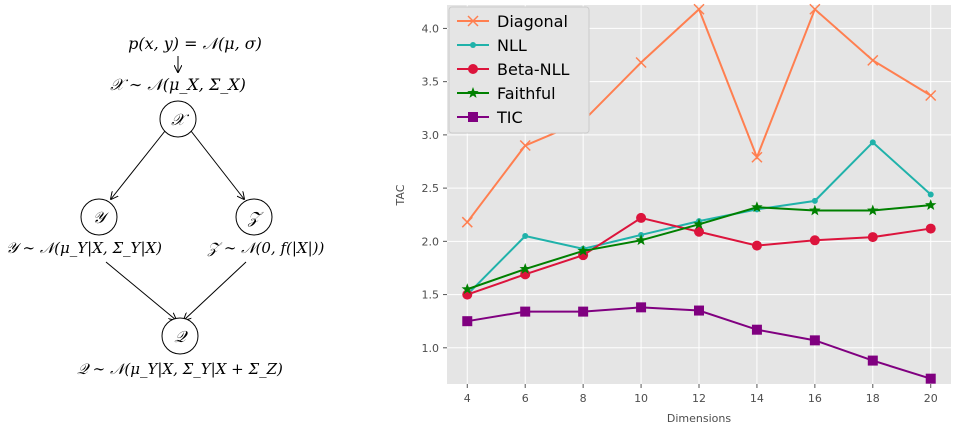 The height and width of the screenshot is (425, 958). I want to click on edge-Y-to-Q, so click(140, 290).